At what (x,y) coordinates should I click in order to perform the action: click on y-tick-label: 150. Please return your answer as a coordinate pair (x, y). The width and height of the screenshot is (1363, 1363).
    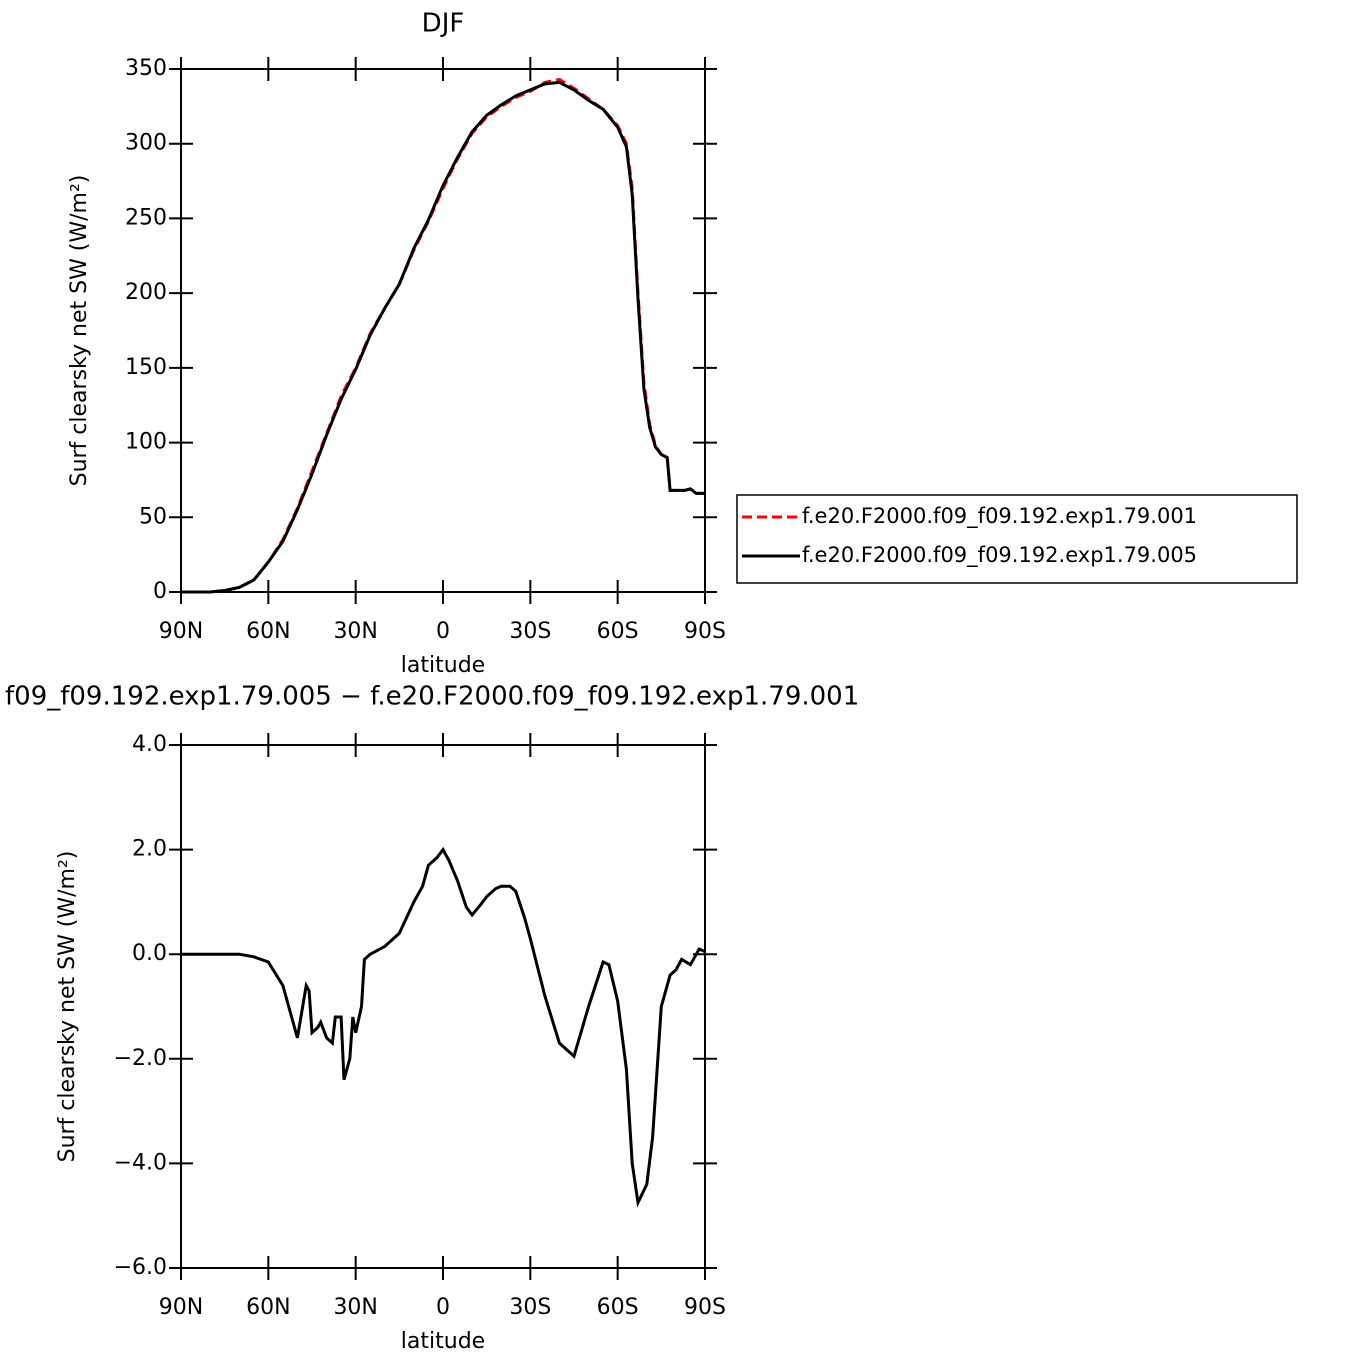
    Looking at the image, I should click on (146, 367).